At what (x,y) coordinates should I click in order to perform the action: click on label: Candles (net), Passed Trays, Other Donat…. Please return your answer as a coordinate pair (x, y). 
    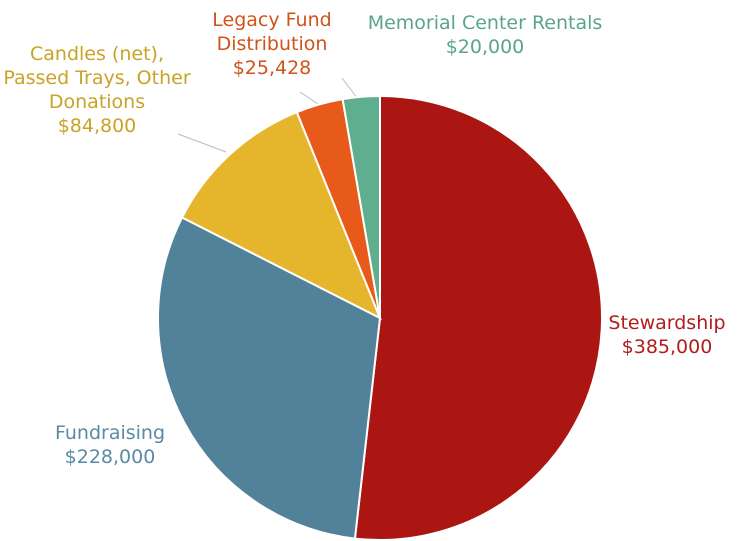
    Looking at the image, I should click on (97, 90).